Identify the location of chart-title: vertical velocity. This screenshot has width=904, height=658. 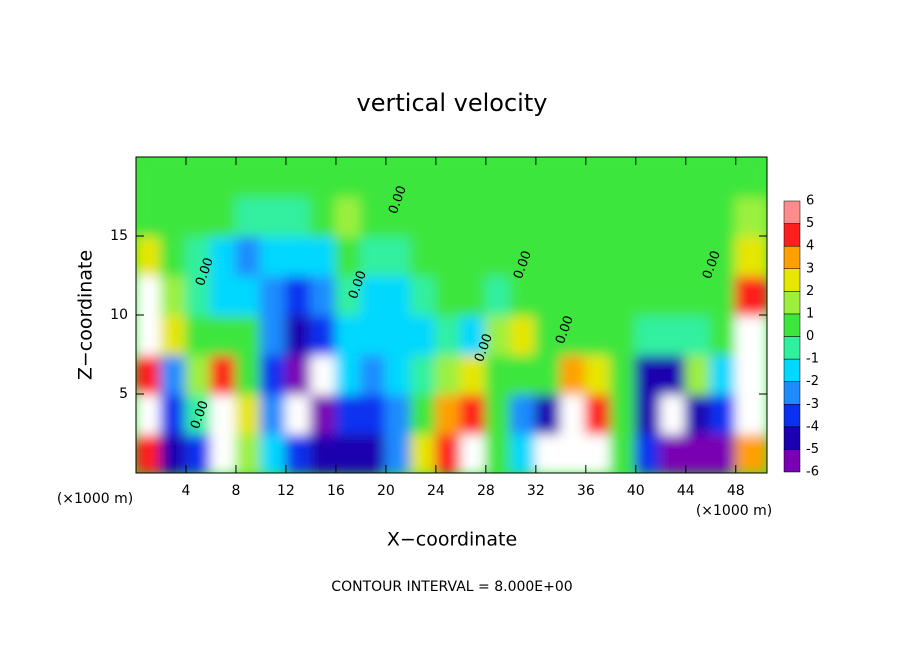
(452, 103).